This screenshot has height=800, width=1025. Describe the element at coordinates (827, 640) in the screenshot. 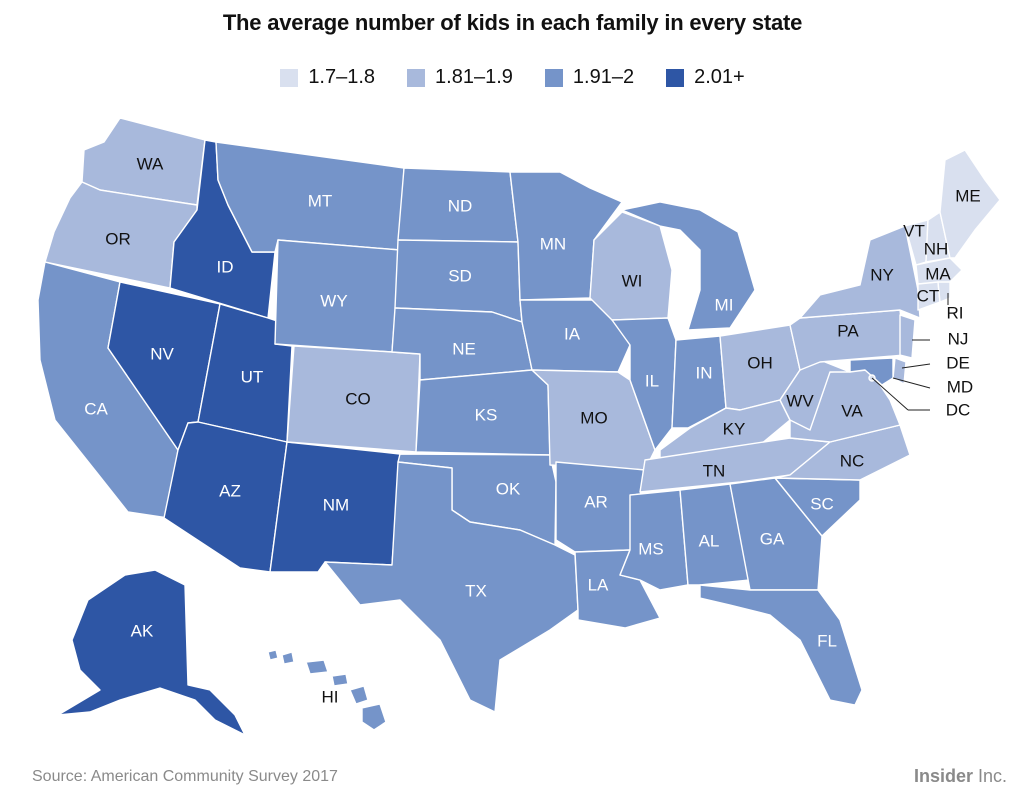

I see `label-fl: FL` at that location.